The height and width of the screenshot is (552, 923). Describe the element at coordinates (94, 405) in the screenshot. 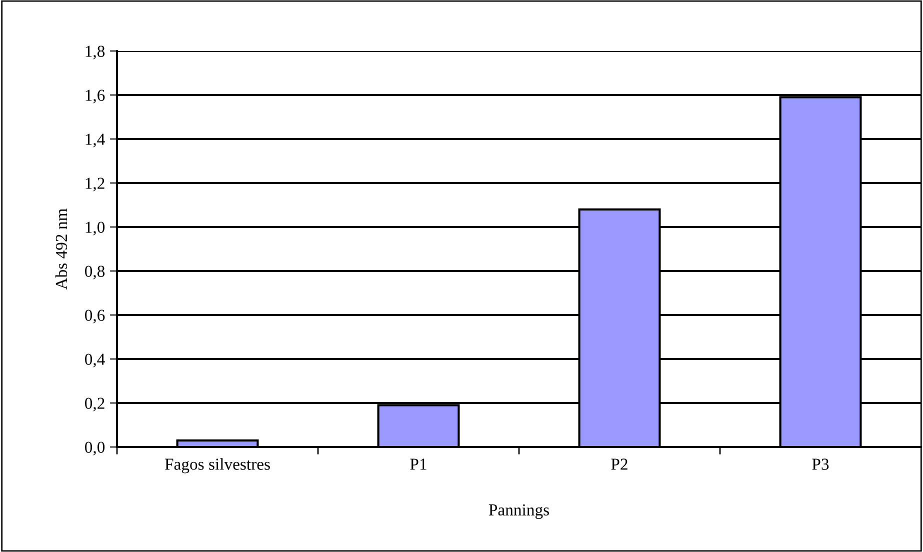

I see `y-tick-label: 0,2` at that location.